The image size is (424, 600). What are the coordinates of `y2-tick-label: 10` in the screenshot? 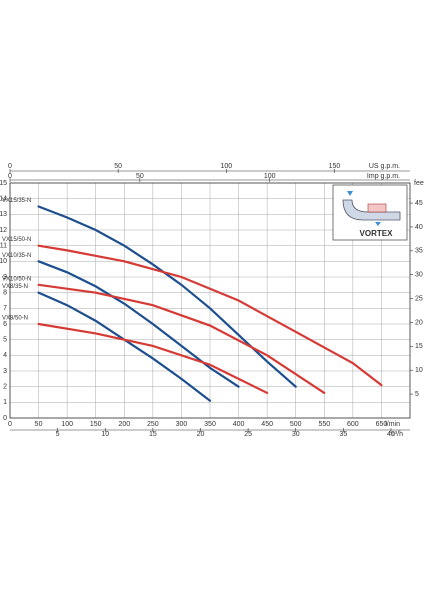 It's located at (419, 370).